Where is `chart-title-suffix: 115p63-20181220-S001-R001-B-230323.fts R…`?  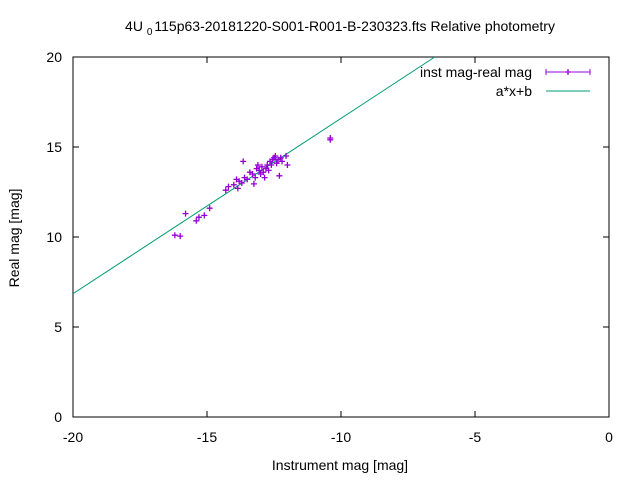 chart-title-suffix: 115p63-20181220-S001-R001-B-230323.fts R… is located at coordinates (354, 26).